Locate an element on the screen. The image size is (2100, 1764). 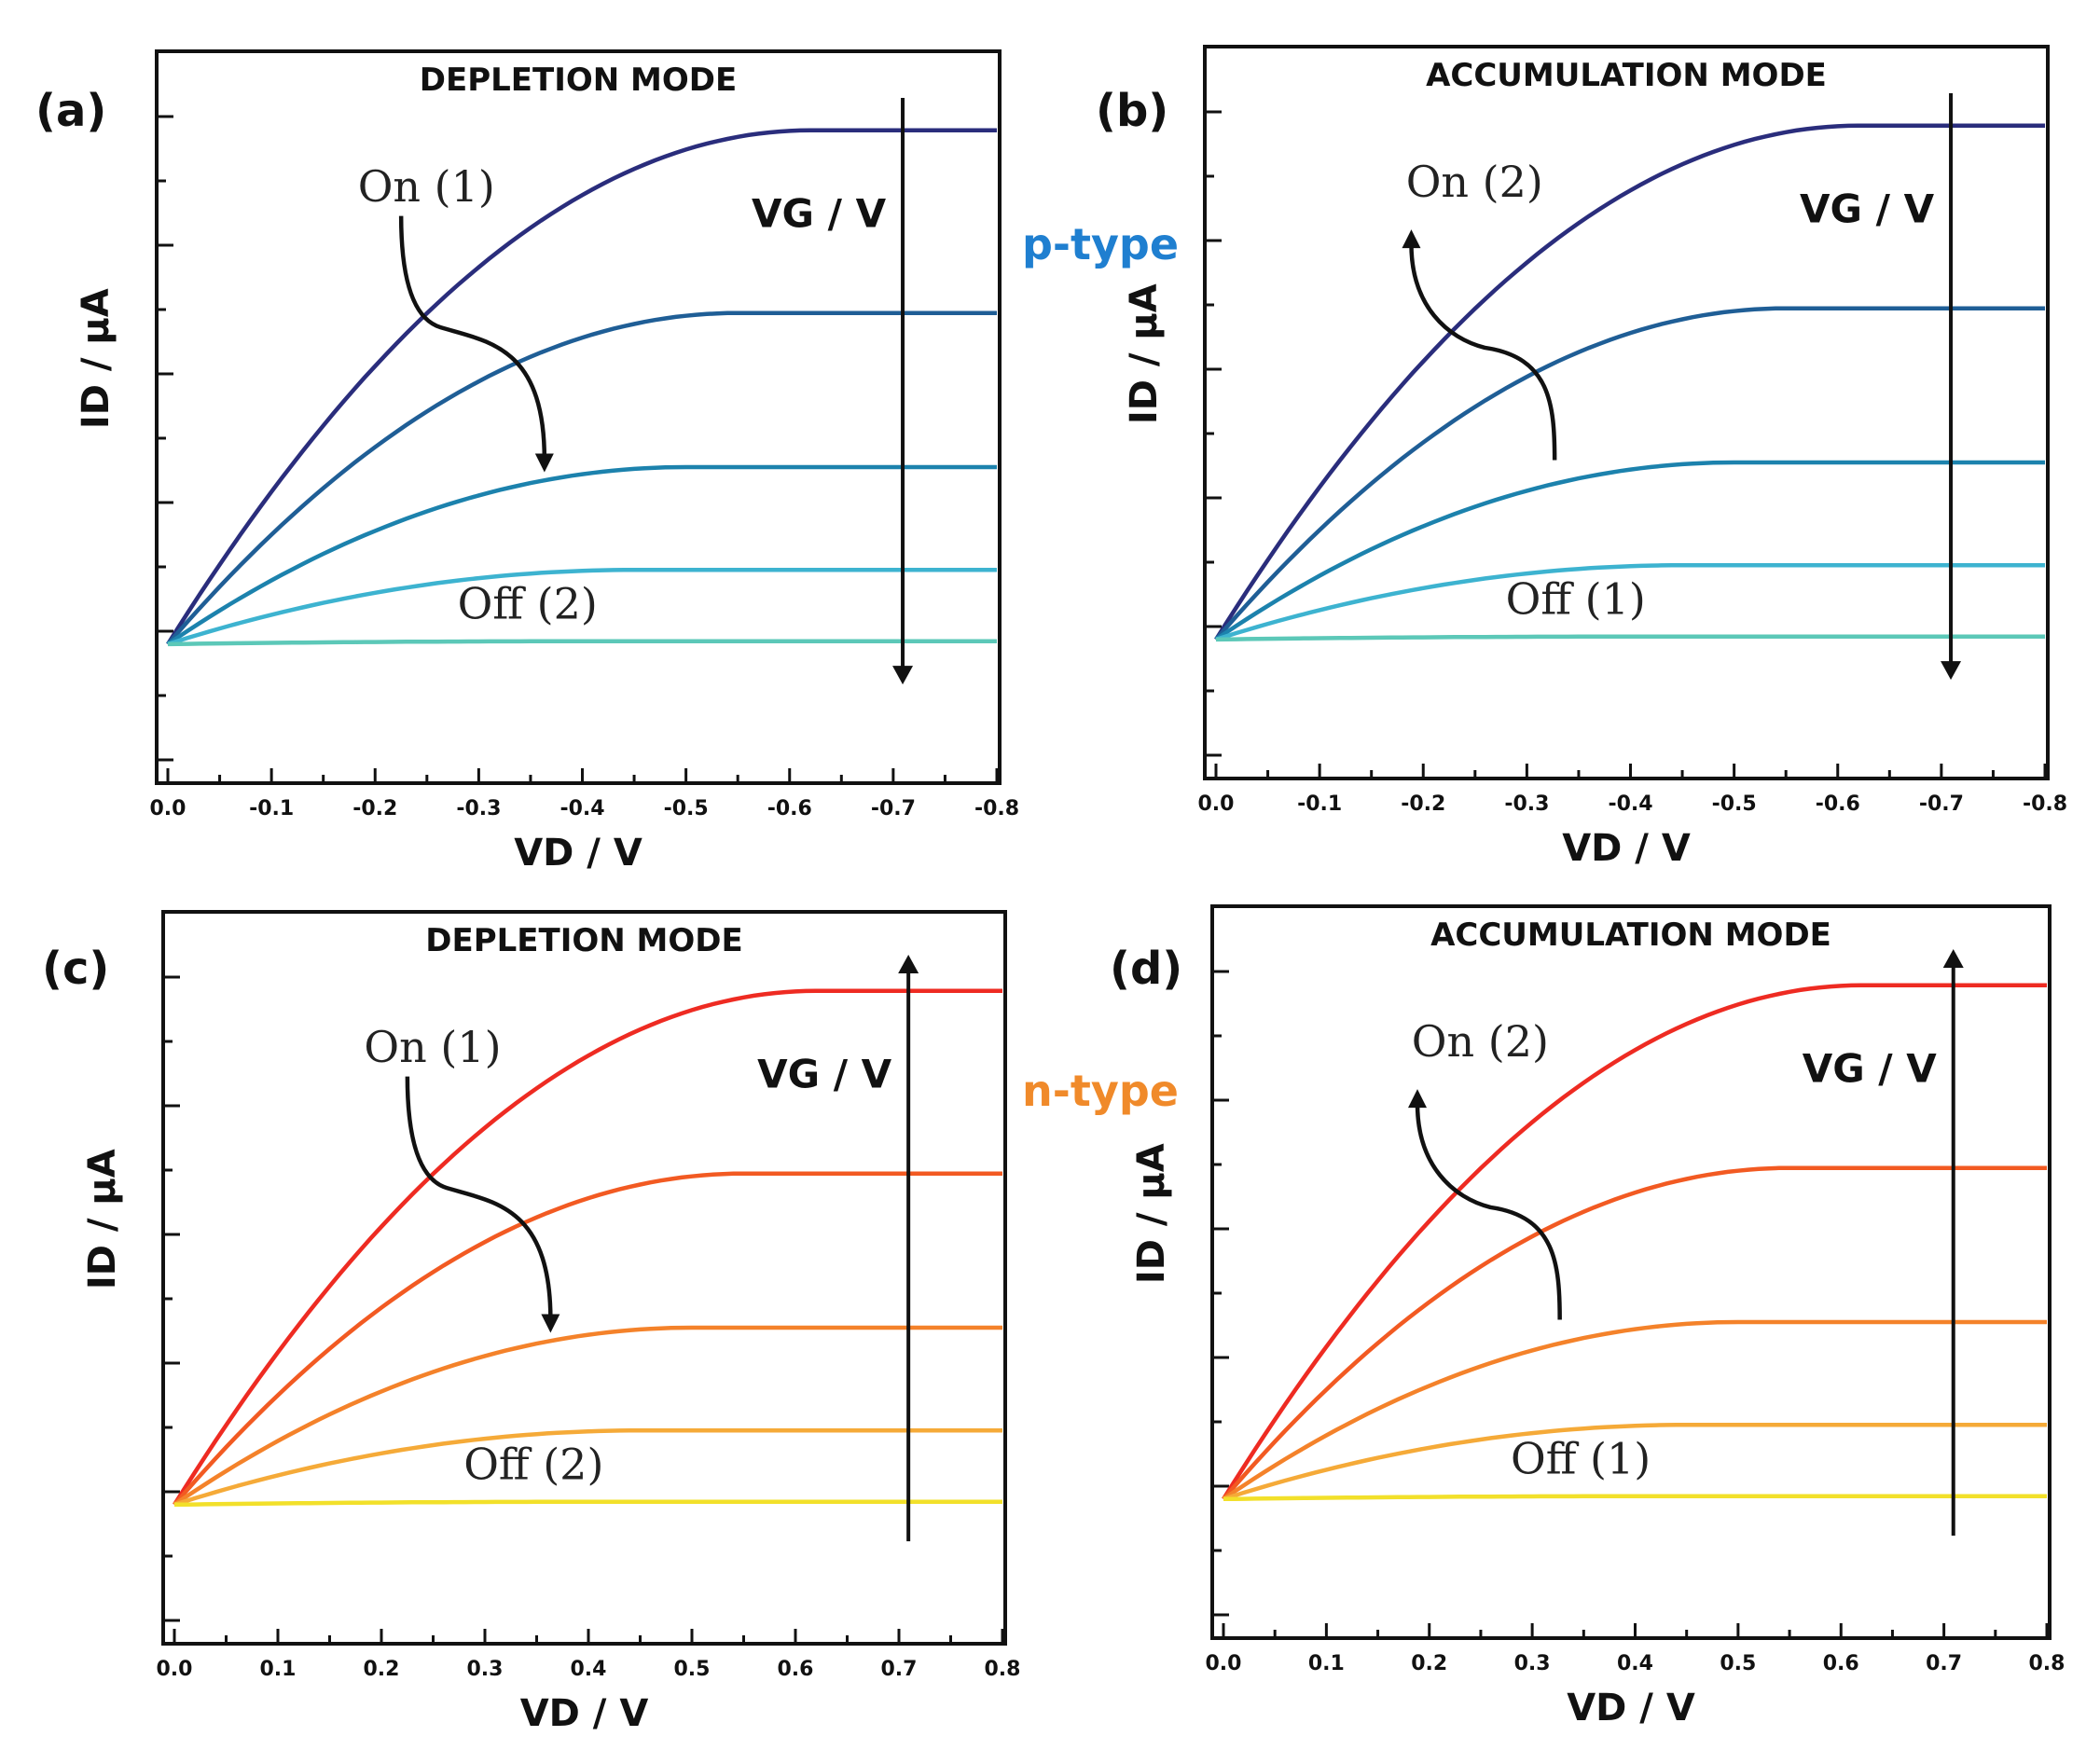
panel-label: (b) is located at coordinates (1132, 111).